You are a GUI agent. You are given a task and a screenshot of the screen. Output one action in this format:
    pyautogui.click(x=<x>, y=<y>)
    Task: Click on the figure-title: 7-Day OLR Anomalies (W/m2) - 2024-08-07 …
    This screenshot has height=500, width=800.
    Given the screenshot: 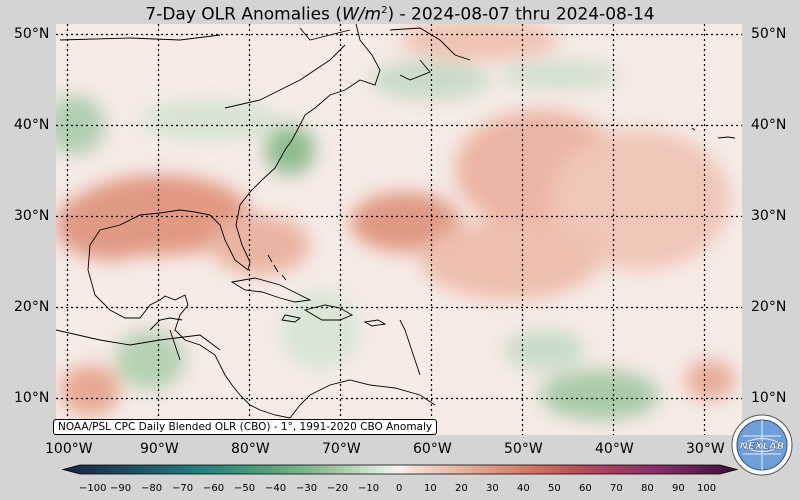 What is the action you would take?
    pyautogui.click(x=400, y=14)
    